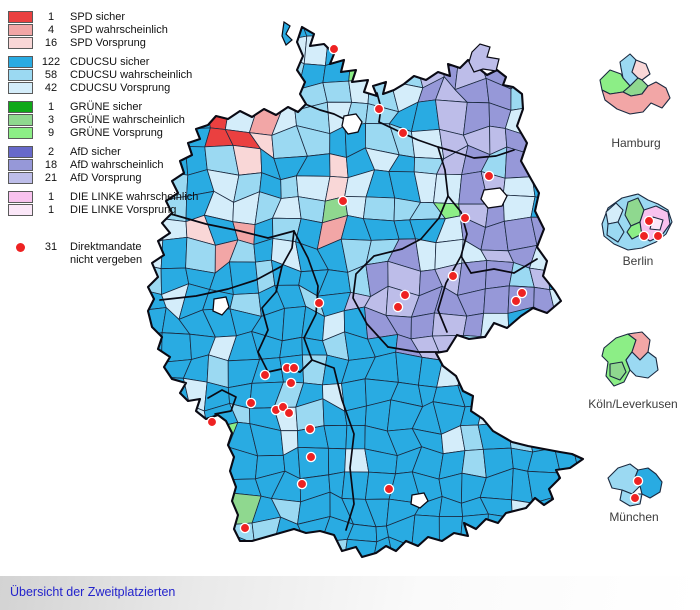 The width and height of the screenshot is (700, 610). Describe the element at coordinates (632, 363) in the screenshot. I see `inset-map-koeln` at that location.